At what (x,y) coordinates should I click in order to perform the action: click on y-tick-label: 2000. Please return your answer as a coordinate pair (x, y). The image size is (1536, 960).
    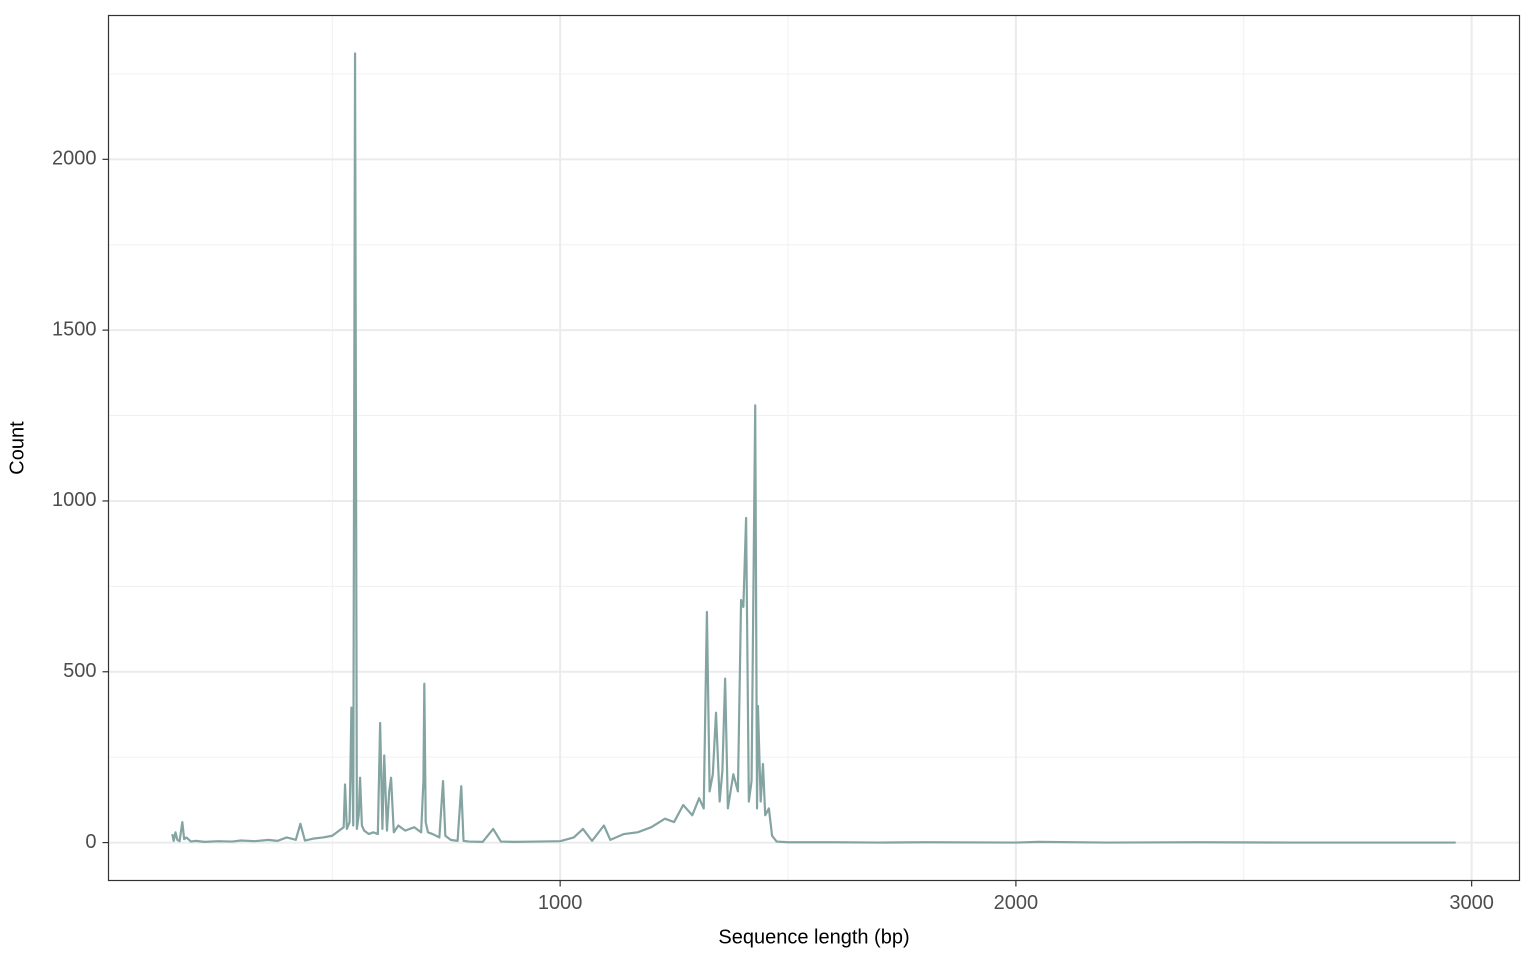
    Looking at the image, I should click on (74, 159).